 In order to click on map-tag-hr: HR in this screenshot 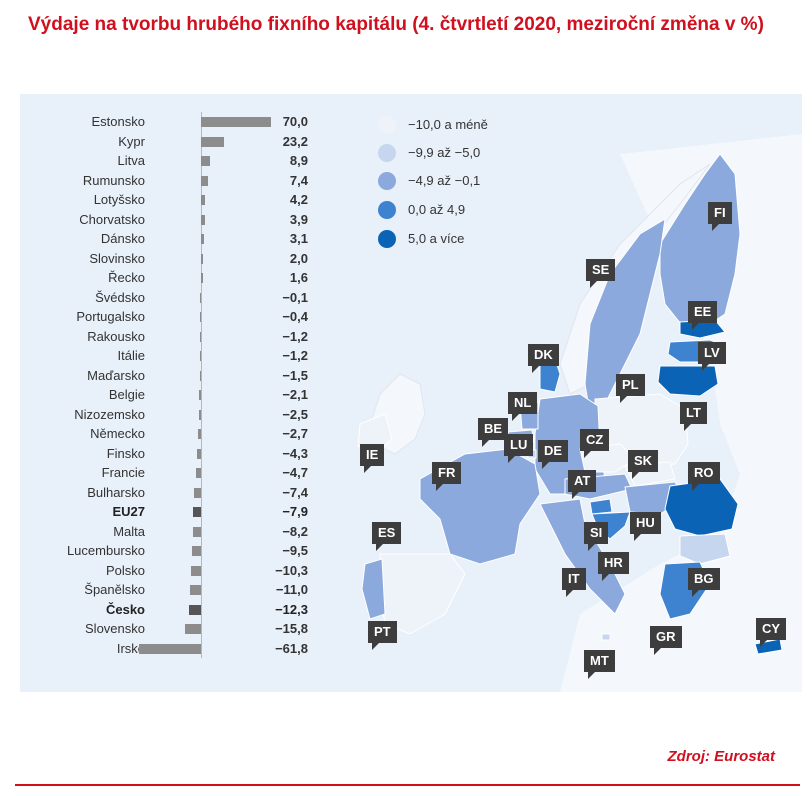, I will do `click(613, 566)`.